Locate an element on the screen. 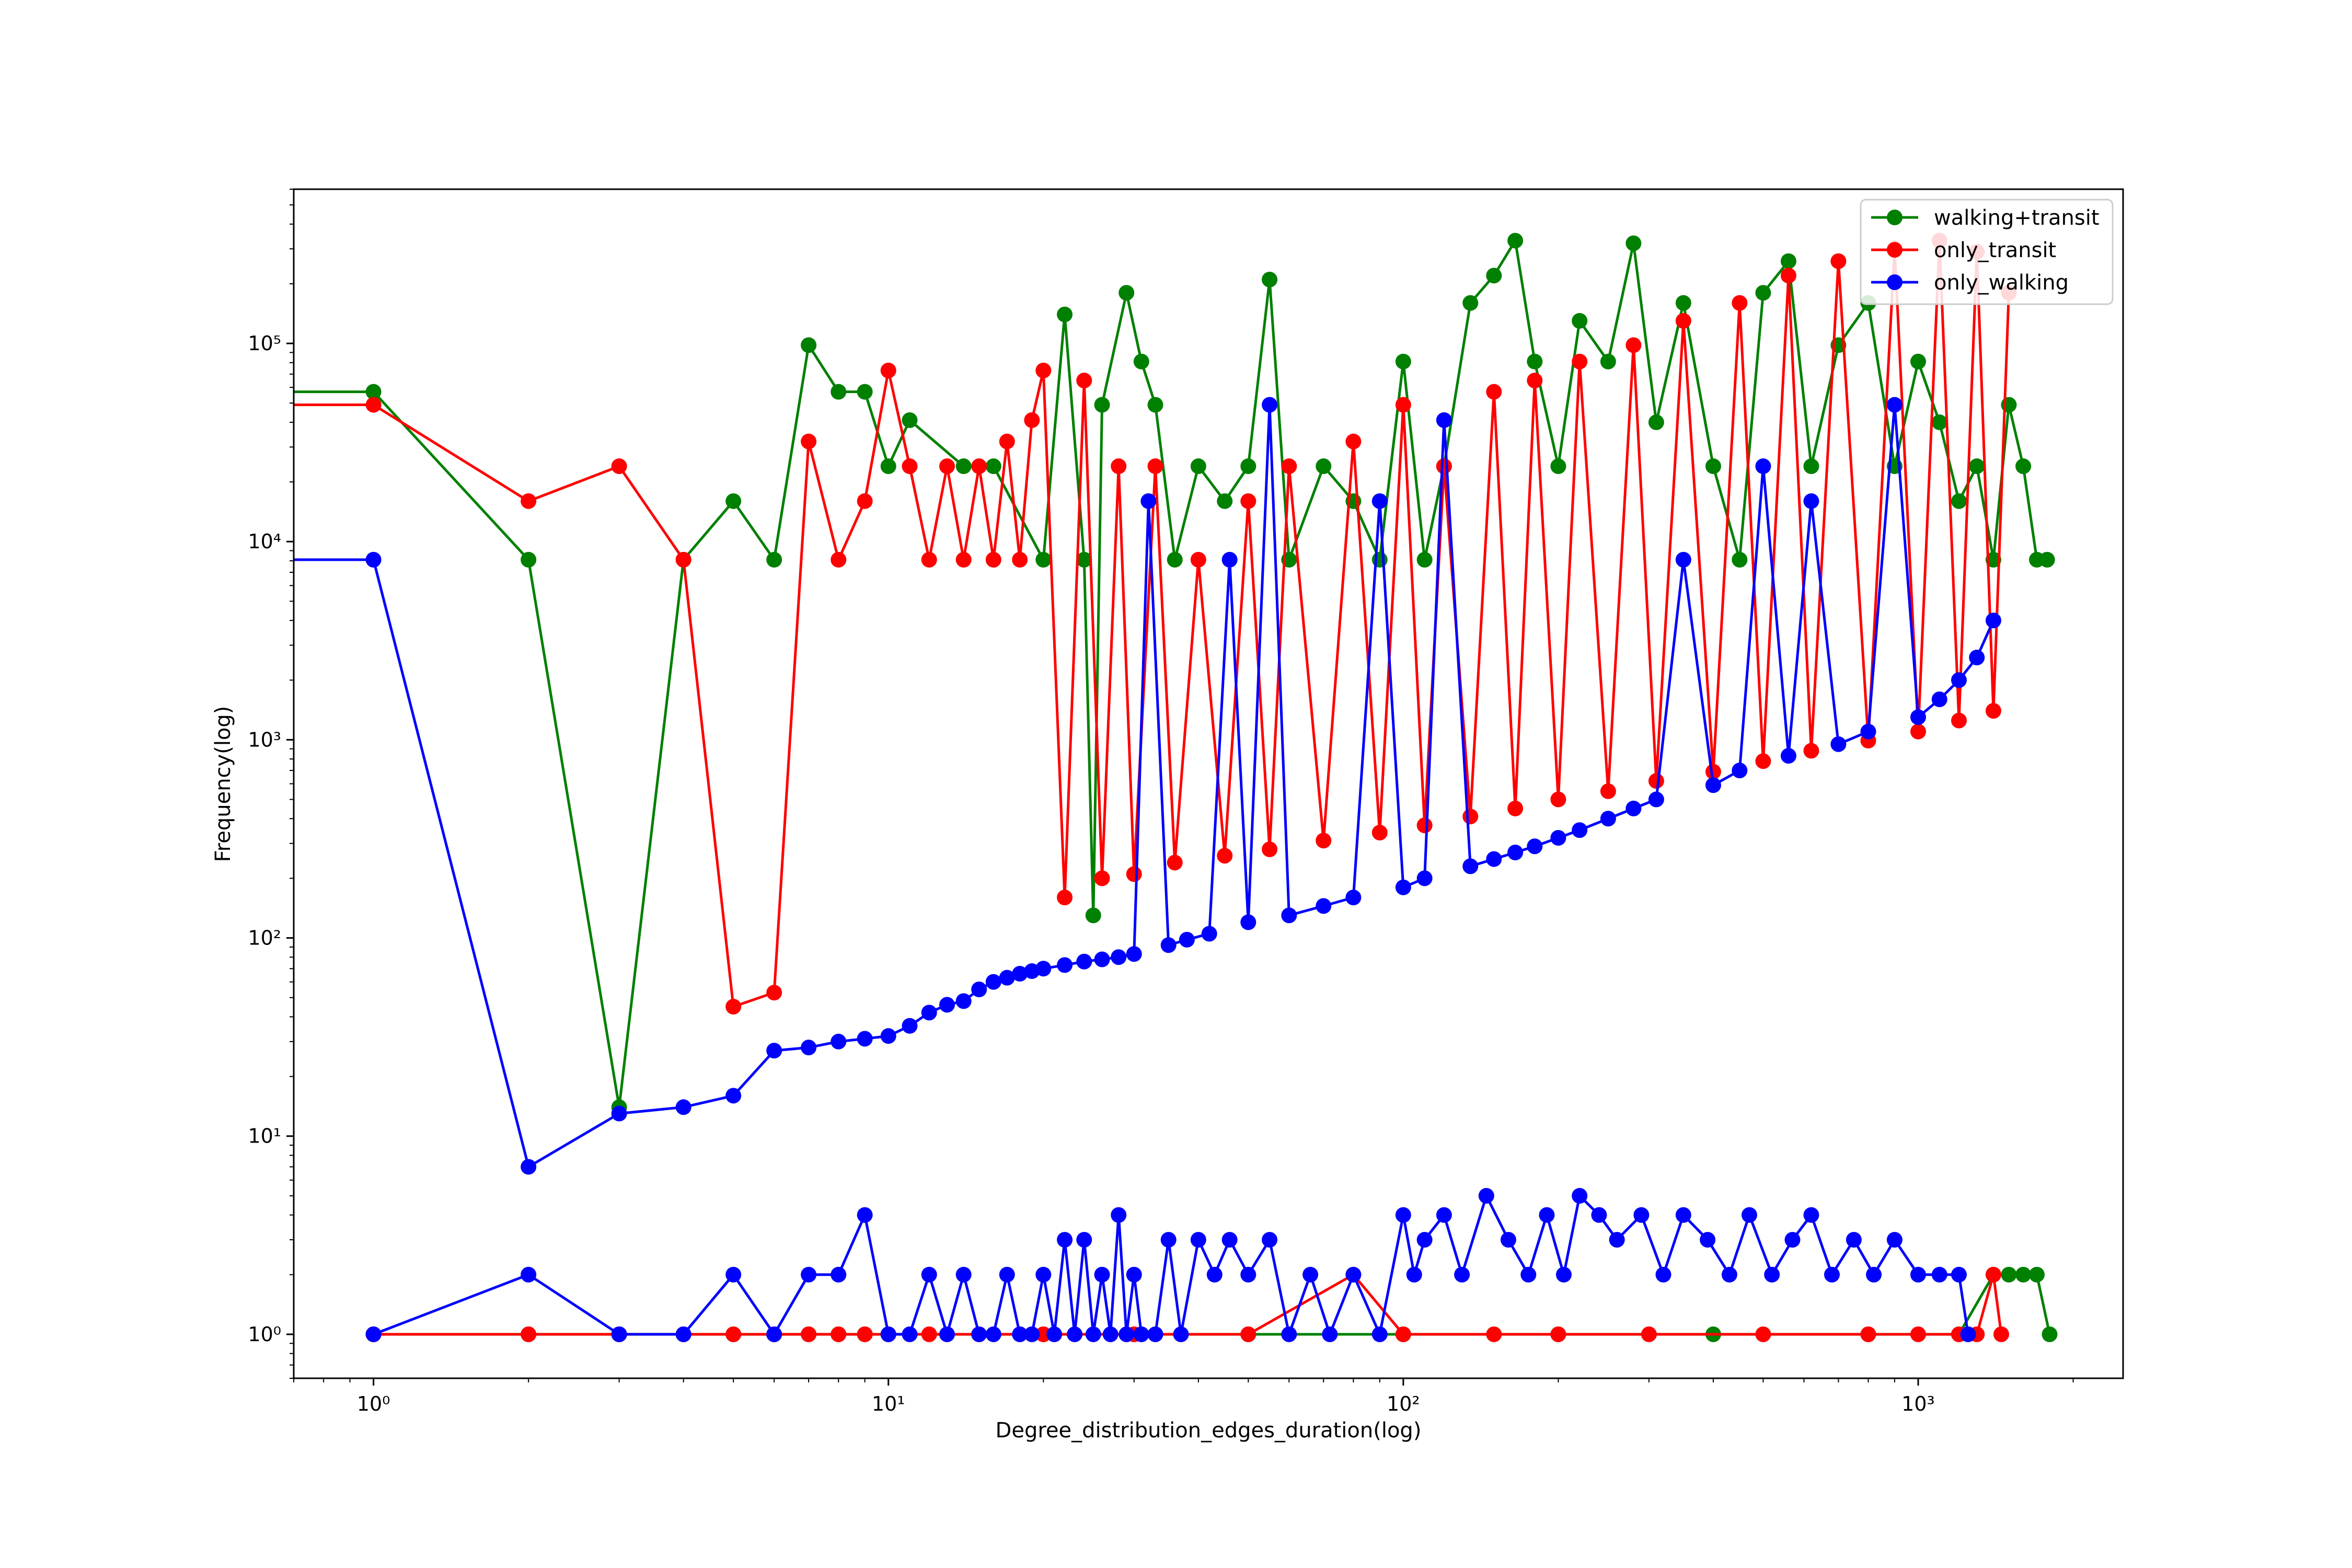 The height and width of the screenshot is (1568, 2352). series-only-walking is located at coordinates (1170, 1264).